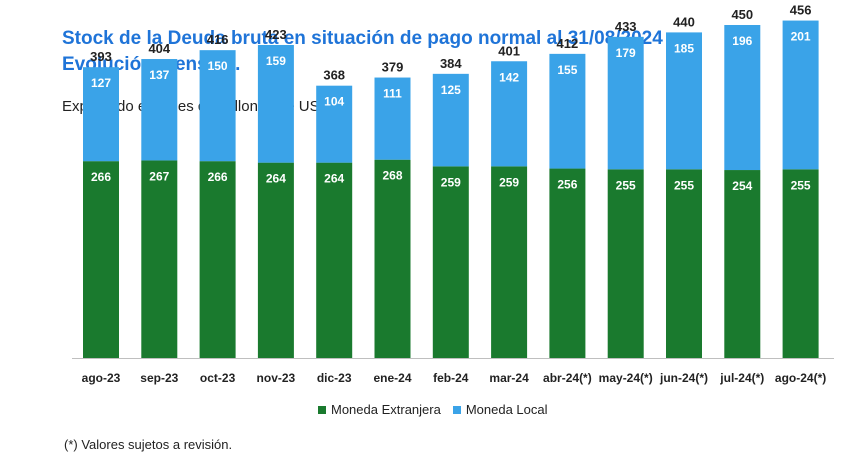  What do you see at coordinates (742, 41) in the screenshot?
I see `value-label-local-jul-24(*): 196` at bounding box center [742, 41].